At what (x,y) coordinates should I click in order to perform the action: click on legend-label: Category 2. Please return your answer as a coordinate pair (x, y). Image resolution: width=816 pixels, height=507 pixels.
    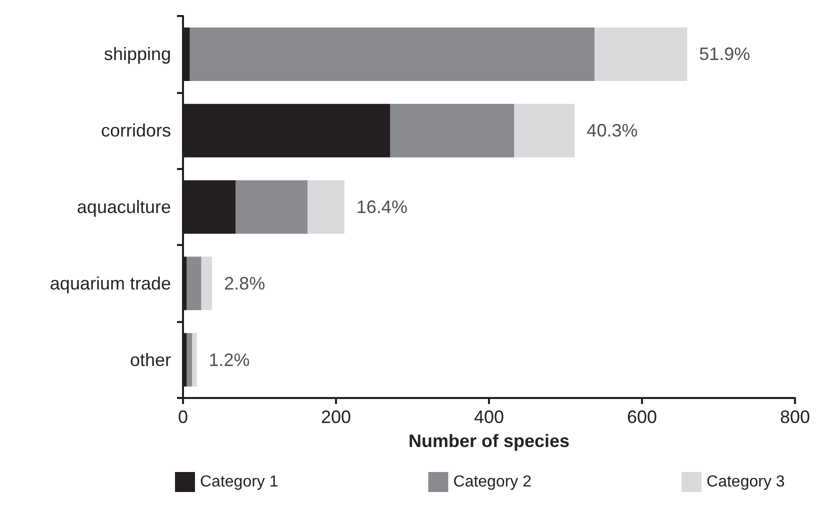
    Looking at the image, I should click on (492, 482).